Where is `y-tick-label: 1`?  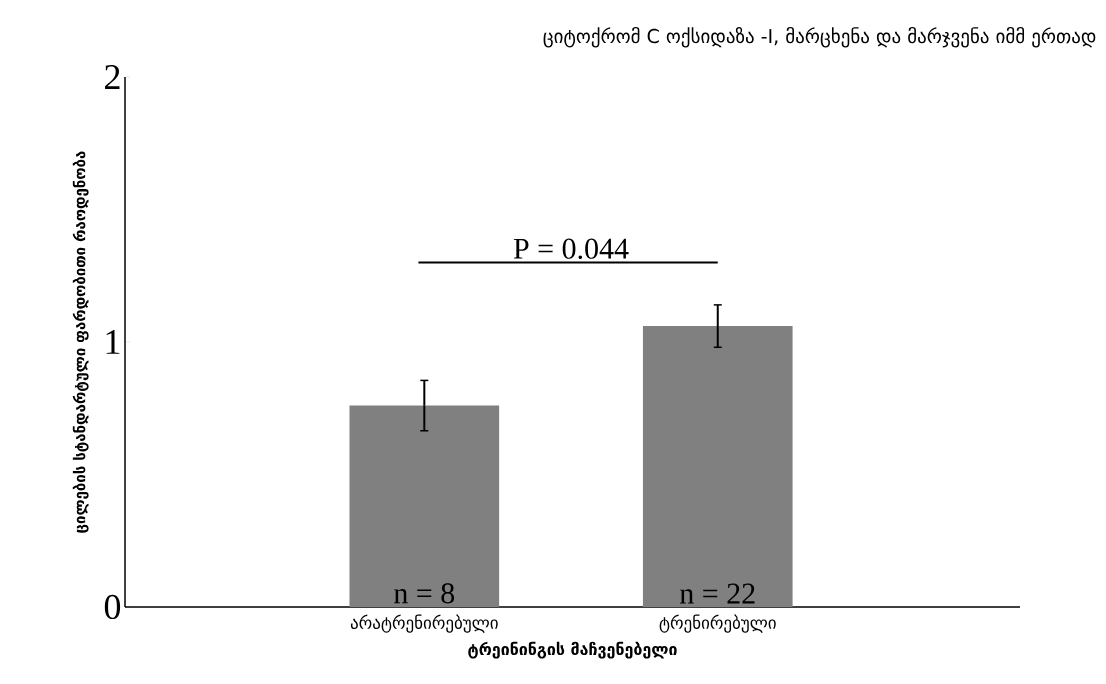 y-tick-label: 1 is located at coordinates (113, 342).